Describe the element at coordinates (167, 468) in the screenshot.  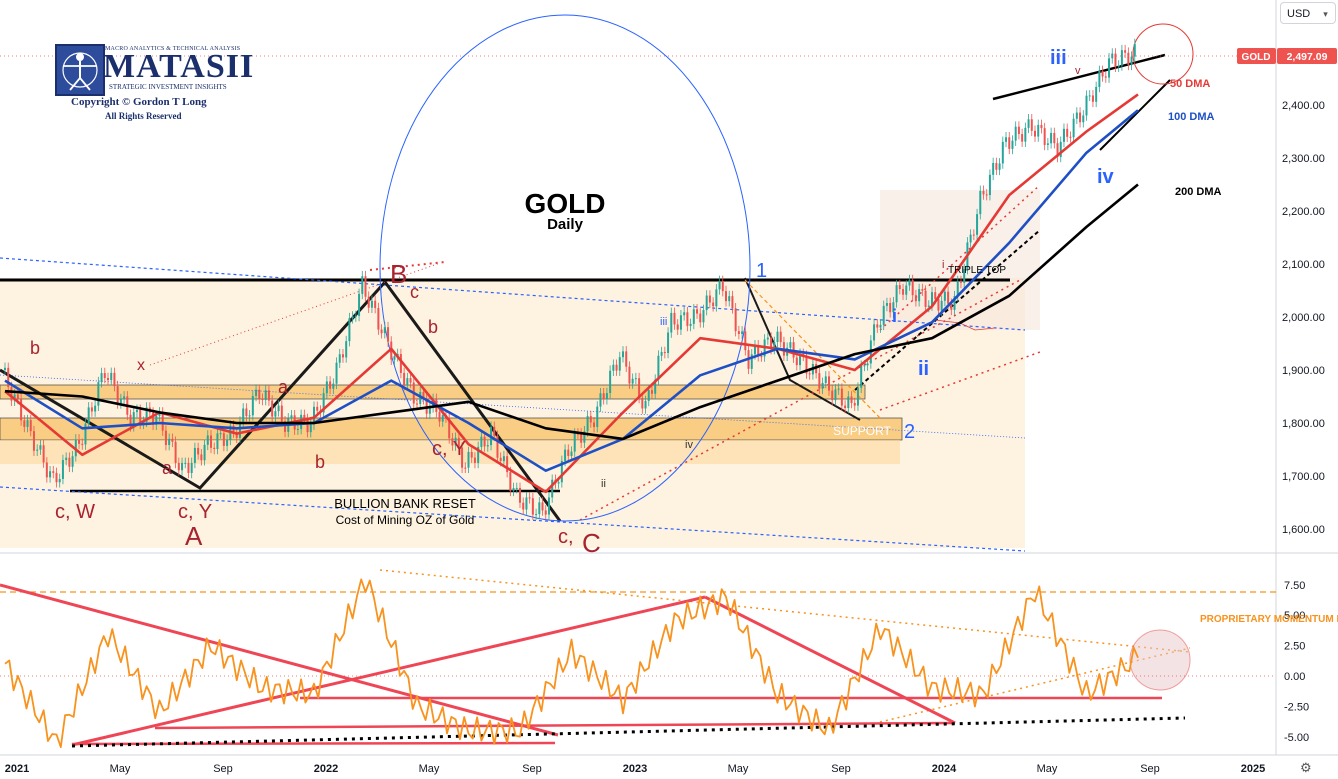
I see `wave-a-1: a` at that location.